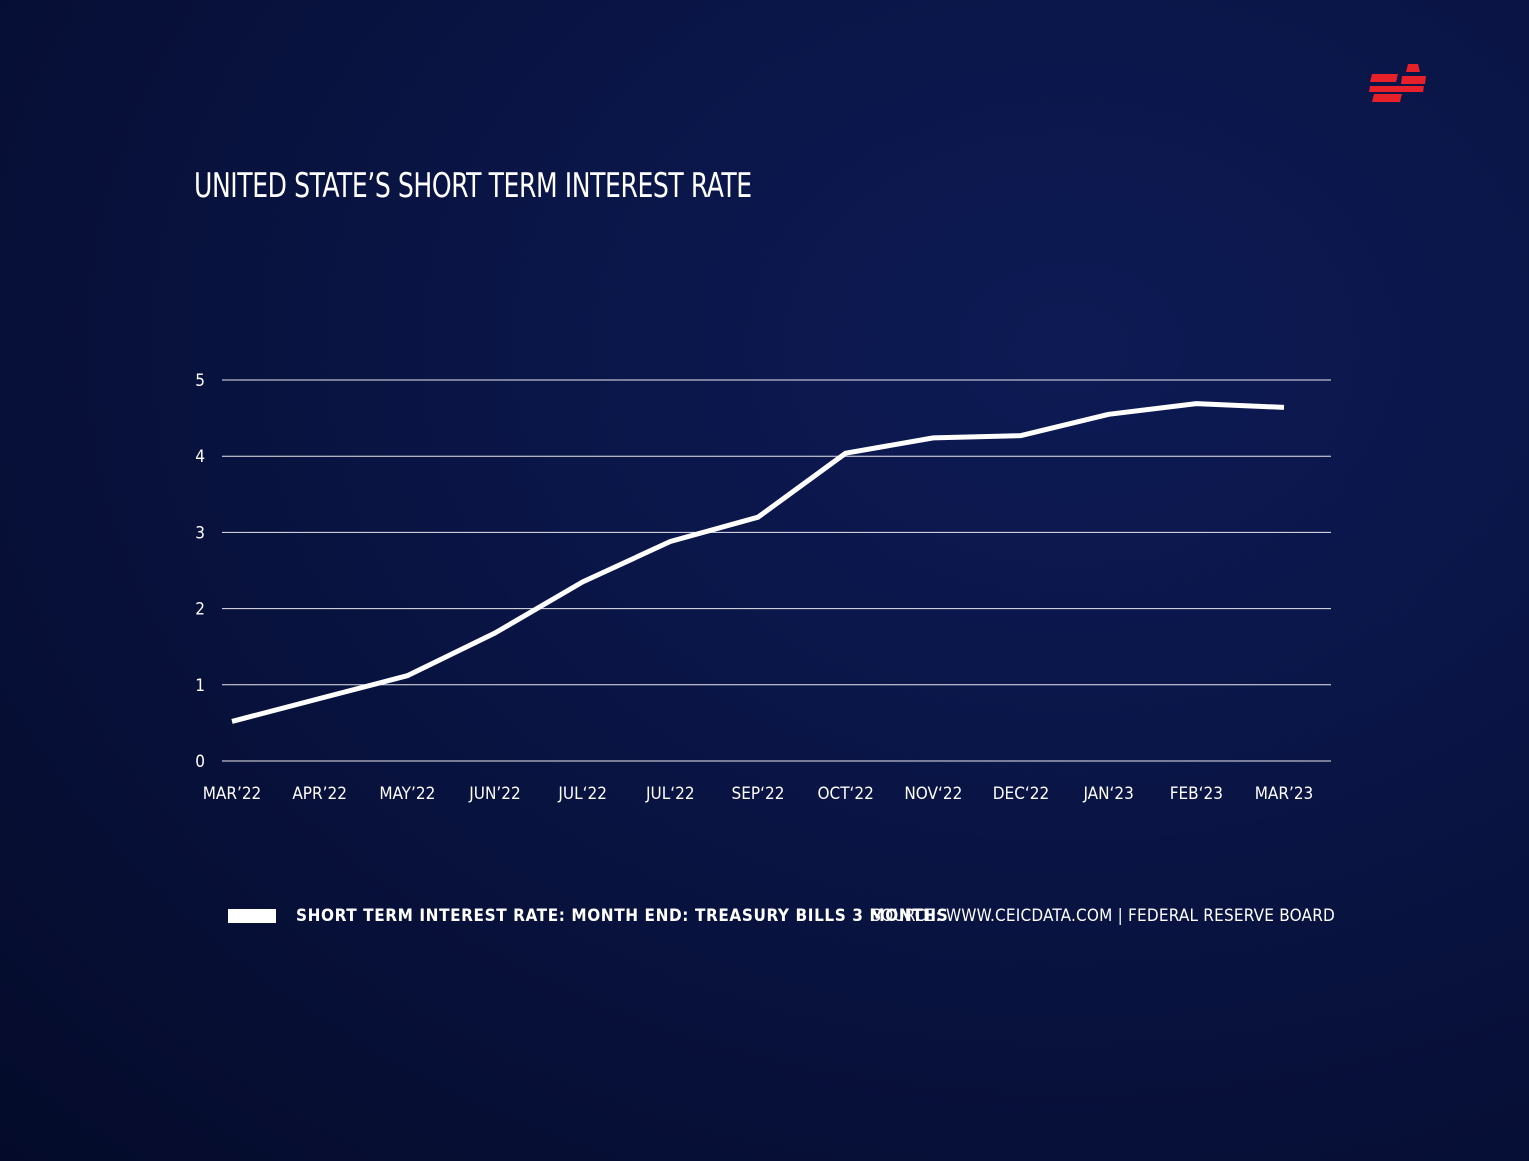  I want to click on x-tick-label: NOV‘22, so click(933, 794).